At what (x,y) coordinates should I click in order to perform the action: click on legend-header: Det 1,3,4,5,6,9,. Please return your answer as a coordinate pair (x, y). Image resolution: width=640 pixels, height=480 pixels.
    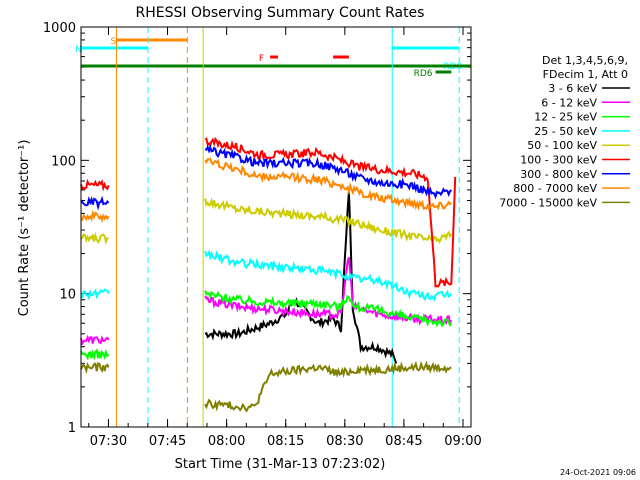
    Looking at the image, I should click on (585, 60).